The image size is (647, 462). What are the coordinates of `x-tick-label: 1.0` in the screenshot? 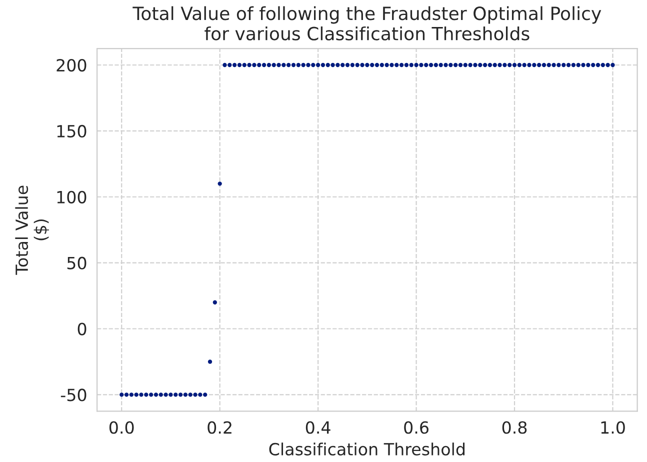 It's located at (613, 427).